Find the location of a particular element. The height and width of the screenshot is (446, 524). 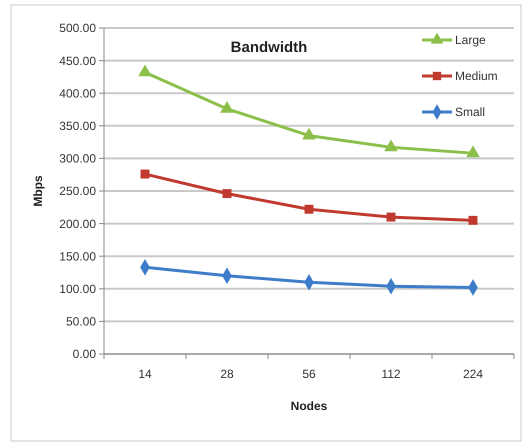

legend-label: Large is located at coordinates (470, 40).